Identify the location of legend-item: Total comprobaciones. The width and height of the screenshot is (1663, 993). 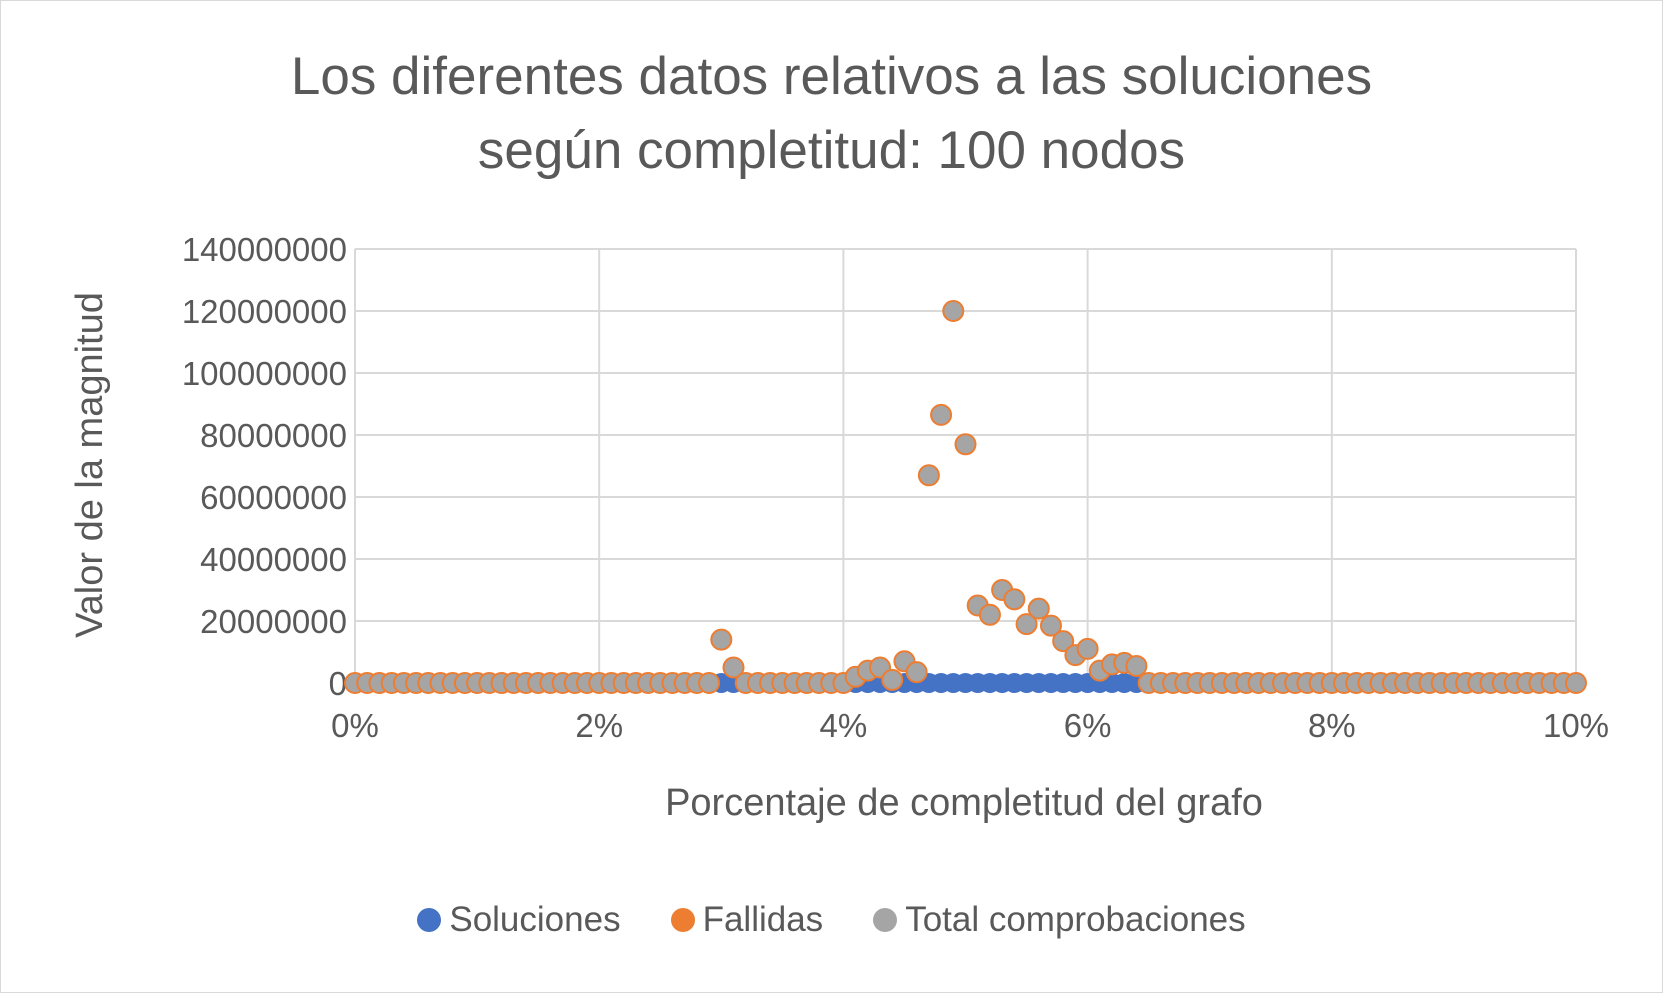
(1059, 920).